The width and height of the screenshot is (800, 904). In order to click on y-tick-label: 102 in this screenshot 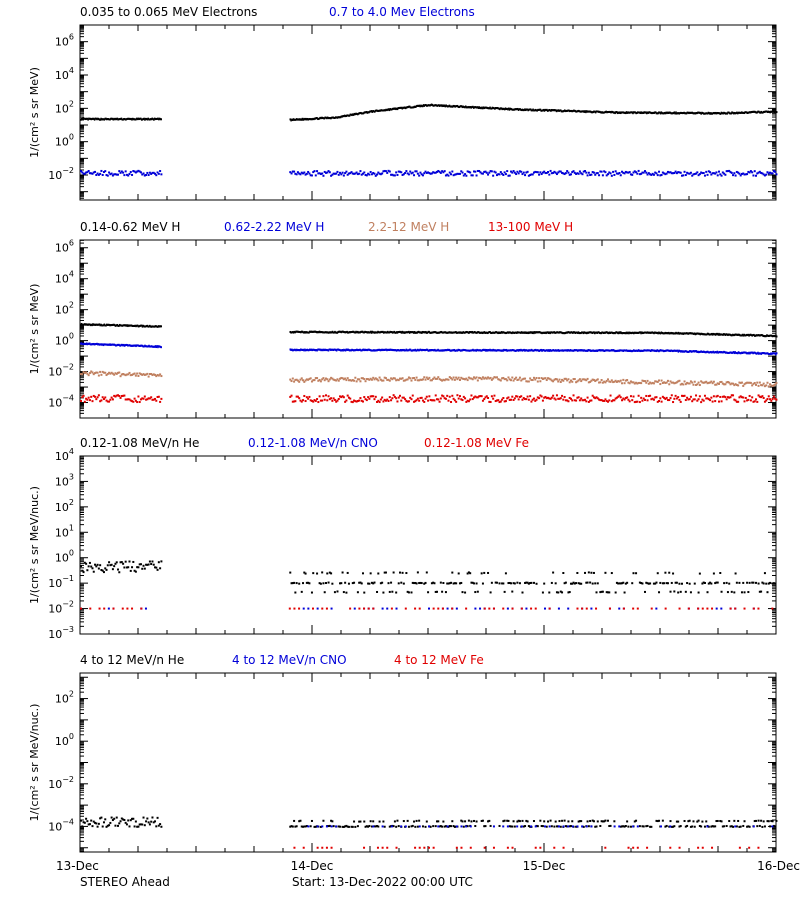, I will do `click(64, 698)`.